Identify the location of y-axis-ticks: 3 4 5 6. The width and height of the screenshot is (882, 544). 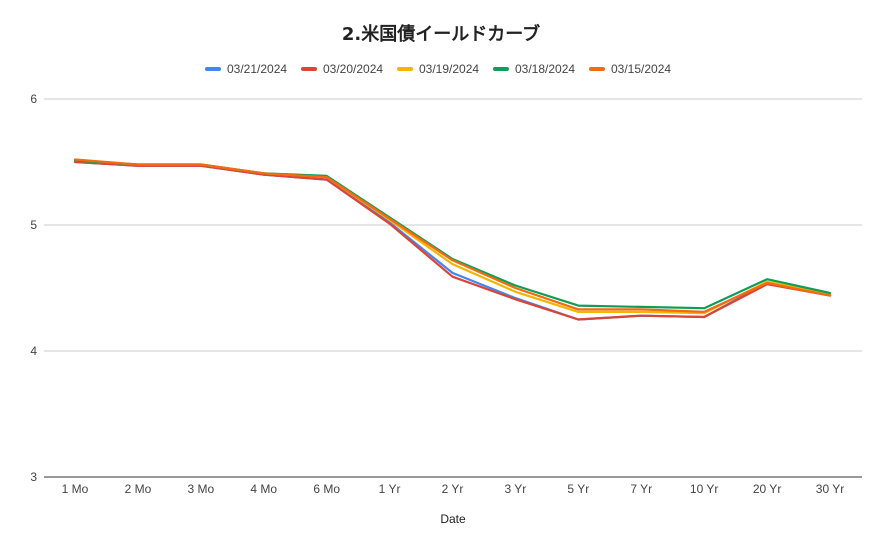
(33, 288).